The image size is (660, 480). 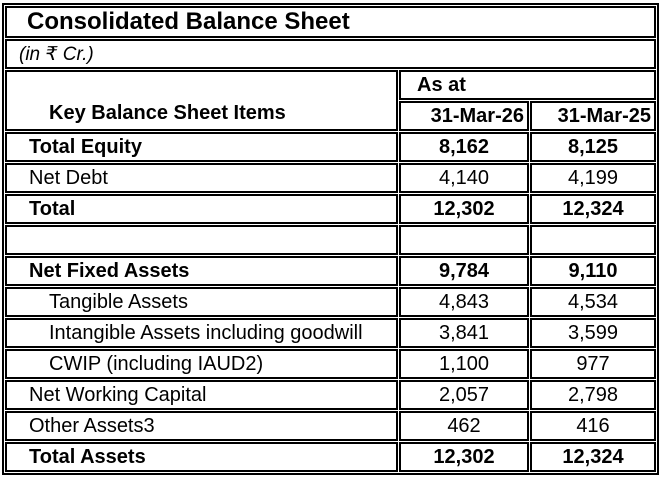 I want to click on row-value-period-2: 8,125, so click(x=593, y=147).